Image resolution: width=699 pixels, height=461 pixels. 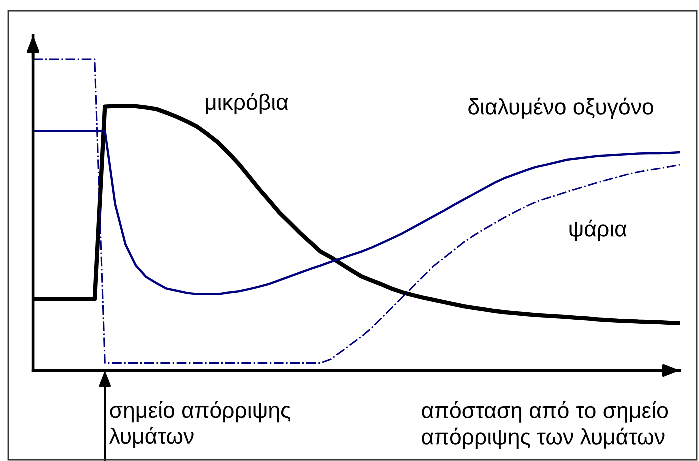 What do you see at coordinates (247, 104) in the screenshot?
I see `series-label: μικρόβια` at bounding box center [247, 104].